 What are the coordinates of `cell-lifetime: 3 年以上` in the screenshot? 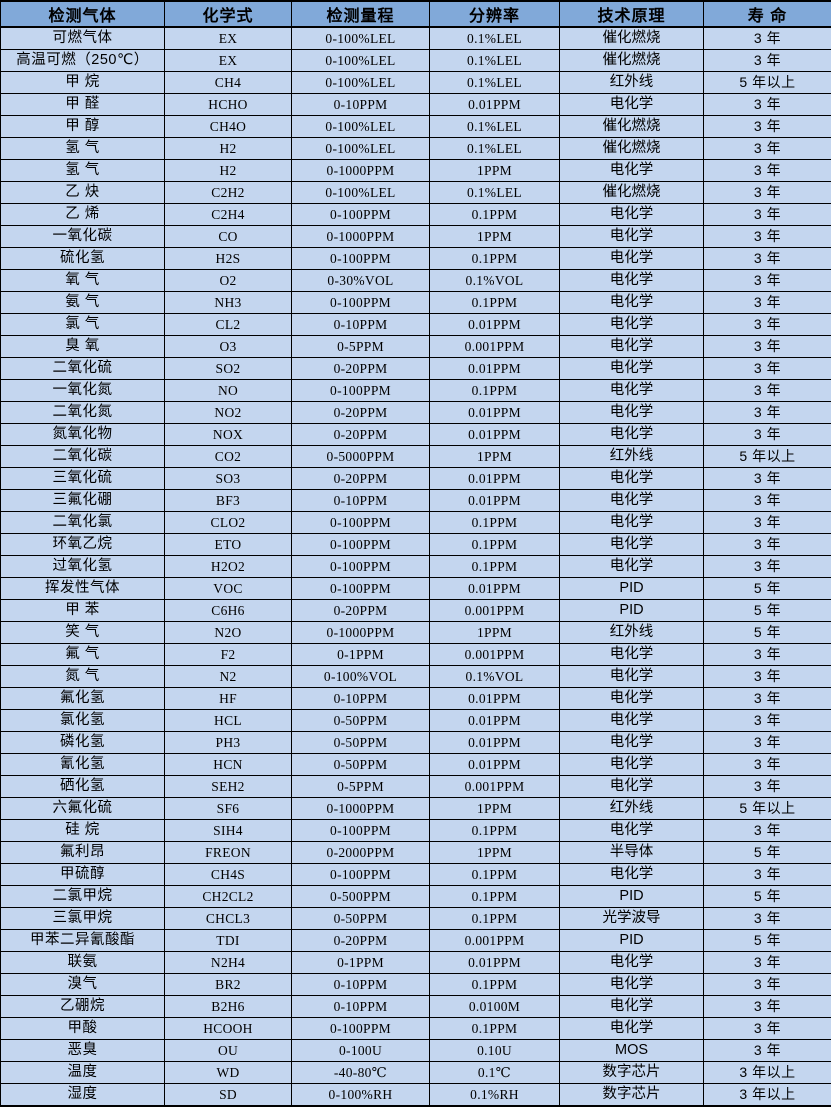 It's located at (767, 1095).